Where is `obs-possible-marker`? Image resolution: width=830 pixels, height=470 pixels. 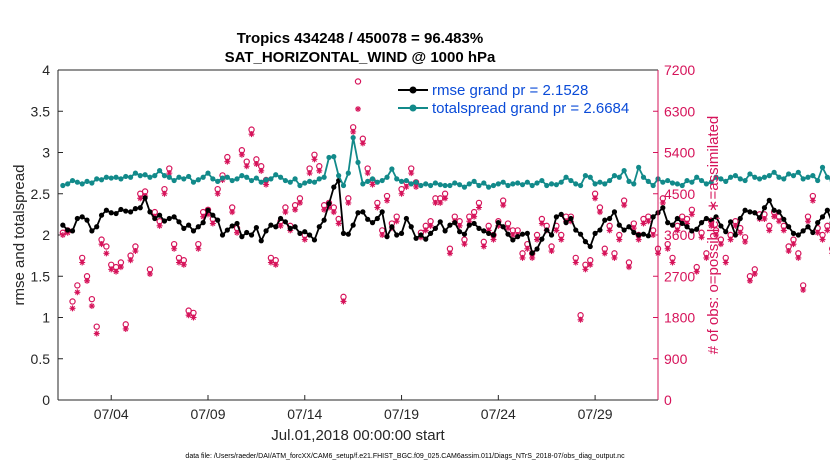
obs-possible-marker is located at coordinates (77, 285).